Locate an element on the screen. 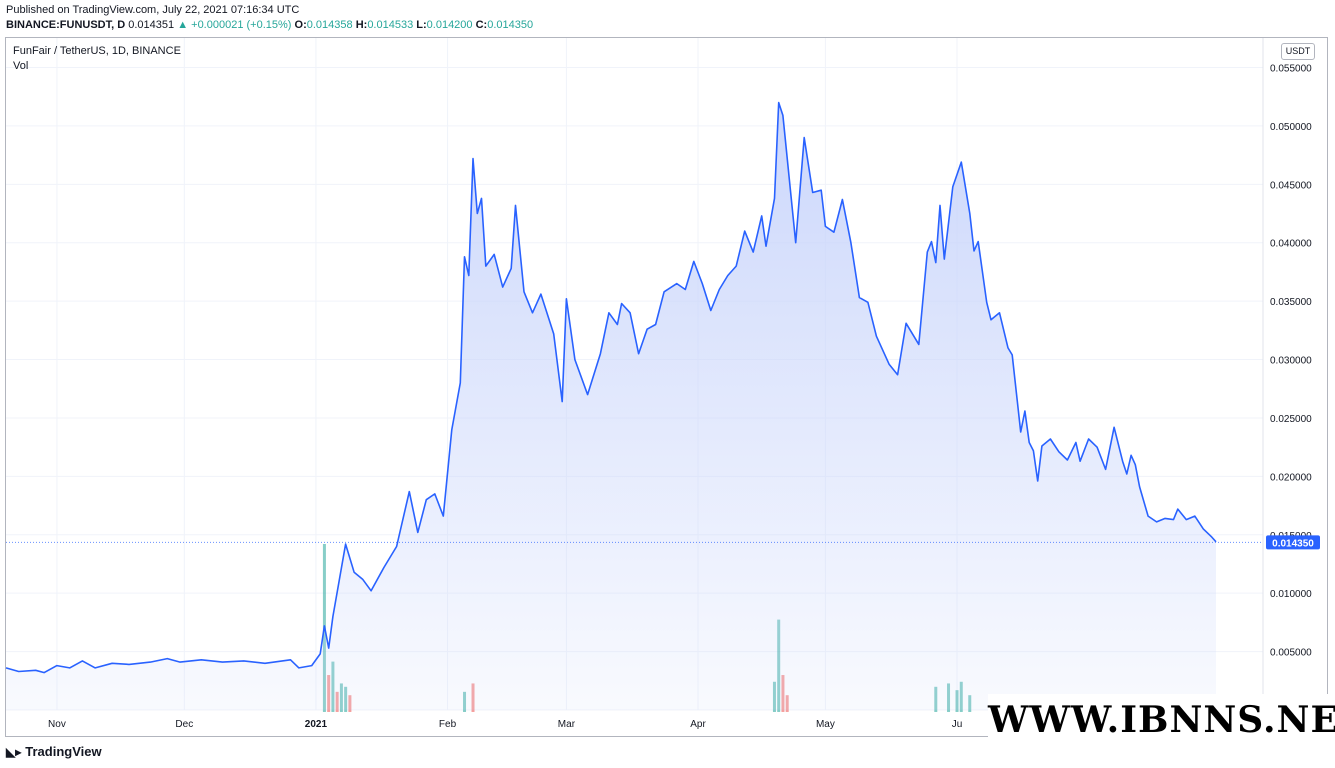 The width and height of the screenshot is (1335, 768). low-value: 0.014200 is located at coordinates (449, 25).